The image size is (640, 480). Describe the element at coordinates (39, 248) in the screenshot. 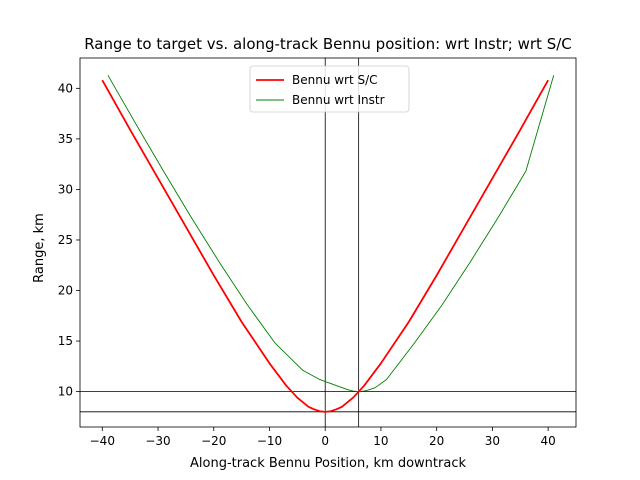

I see `y-axis-label: Range, km` at that location.